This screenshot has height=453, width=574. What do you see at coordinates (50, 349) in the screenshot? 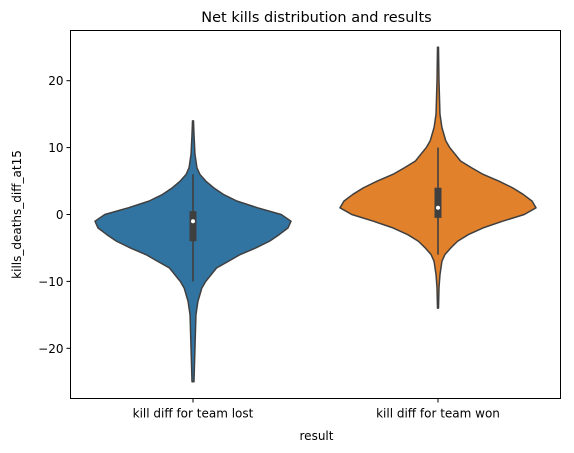
I see `y-tick-label: −20` at bounding box center [50, 349].